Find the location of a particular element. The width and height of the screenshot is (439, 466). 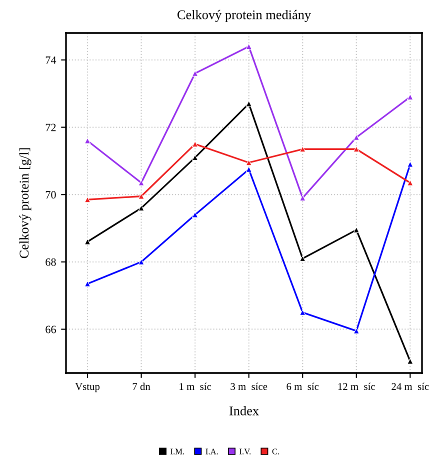

x-tick-label: 24 m síc is located at coordinates (410, 386).